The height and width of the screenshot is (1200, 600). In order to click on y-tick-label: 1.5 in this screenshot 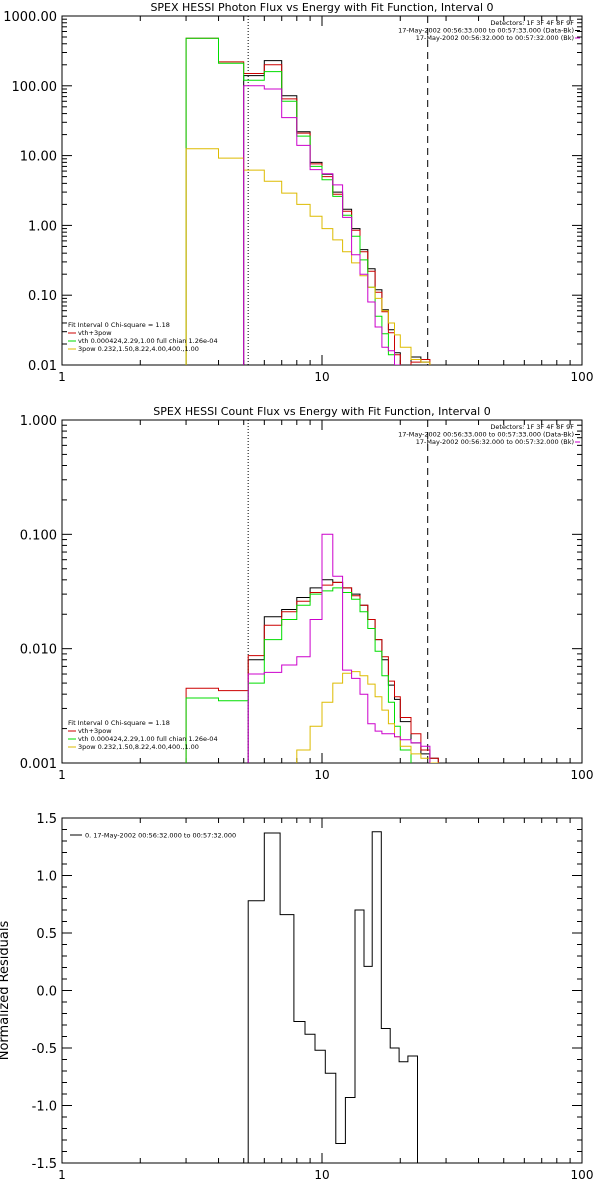, I will do `click(46, 819)`.